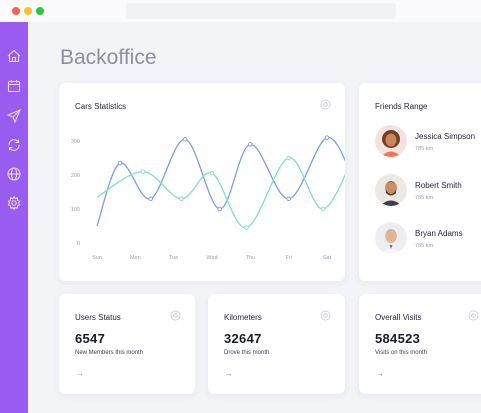  Describe the element at coordinates (40, 11) in the screenshot. I see `maximize-window-button` at that location.